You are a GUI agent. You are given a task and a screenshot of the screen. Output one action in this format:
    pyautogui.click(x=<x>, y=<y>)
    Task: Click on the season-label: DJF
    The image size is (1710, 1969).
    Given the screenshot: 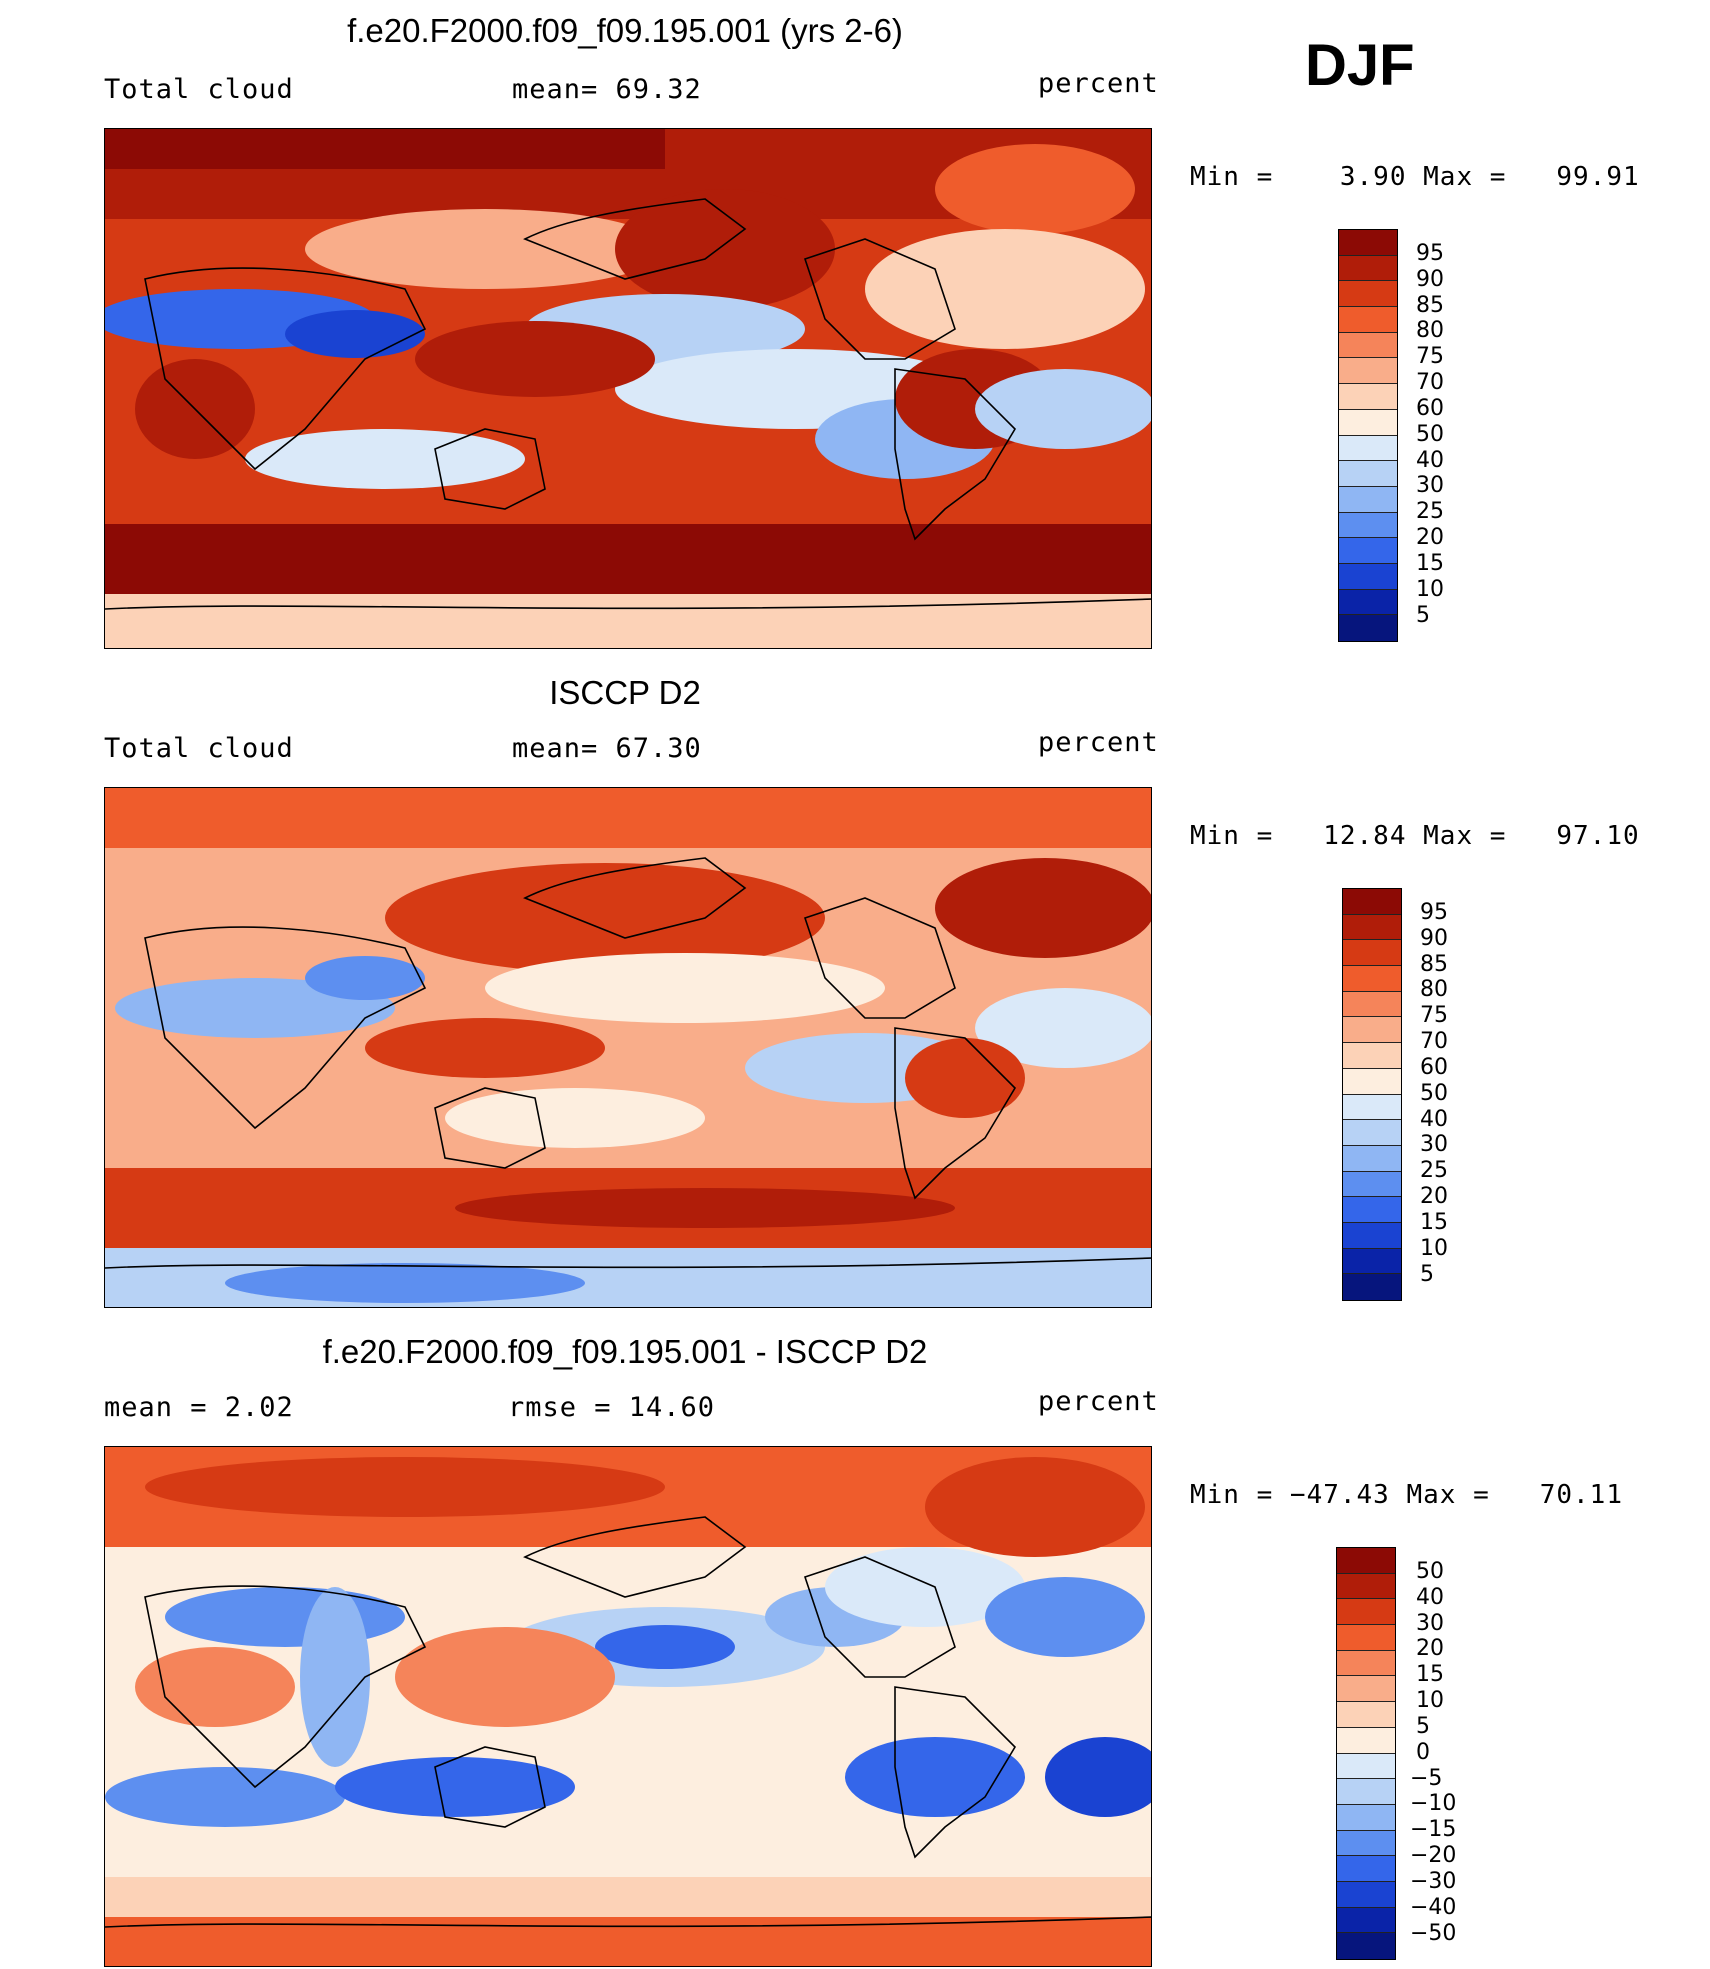 What is the action you would take?
    pyautogui.click(x=1360, y=65)
    